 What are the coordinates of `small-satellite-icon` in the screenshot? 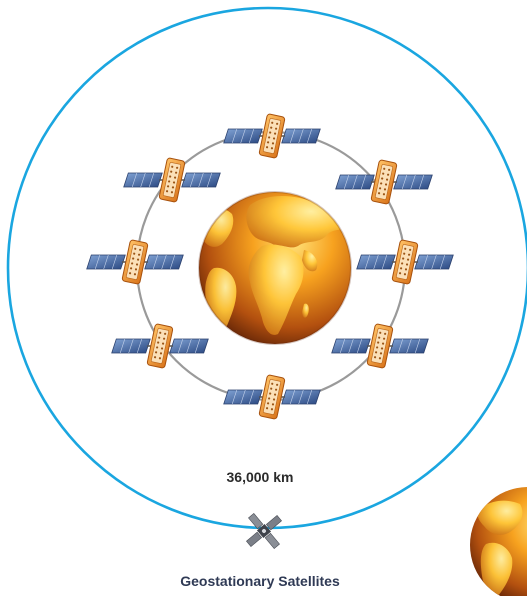 It's located at (264, 531).